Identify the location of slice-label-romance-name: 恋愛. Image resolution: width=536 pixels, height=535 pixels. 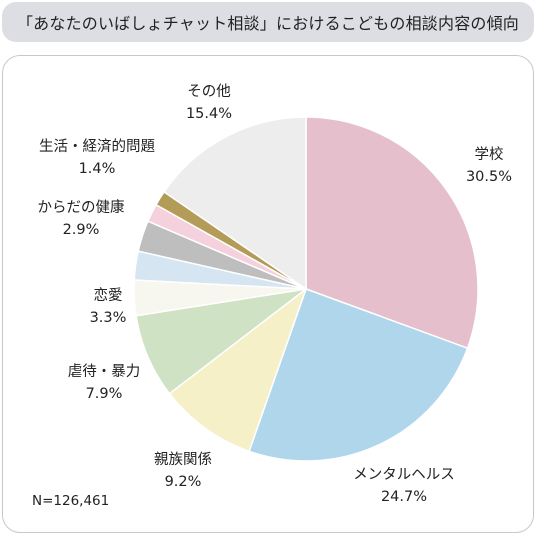
(108, 296).